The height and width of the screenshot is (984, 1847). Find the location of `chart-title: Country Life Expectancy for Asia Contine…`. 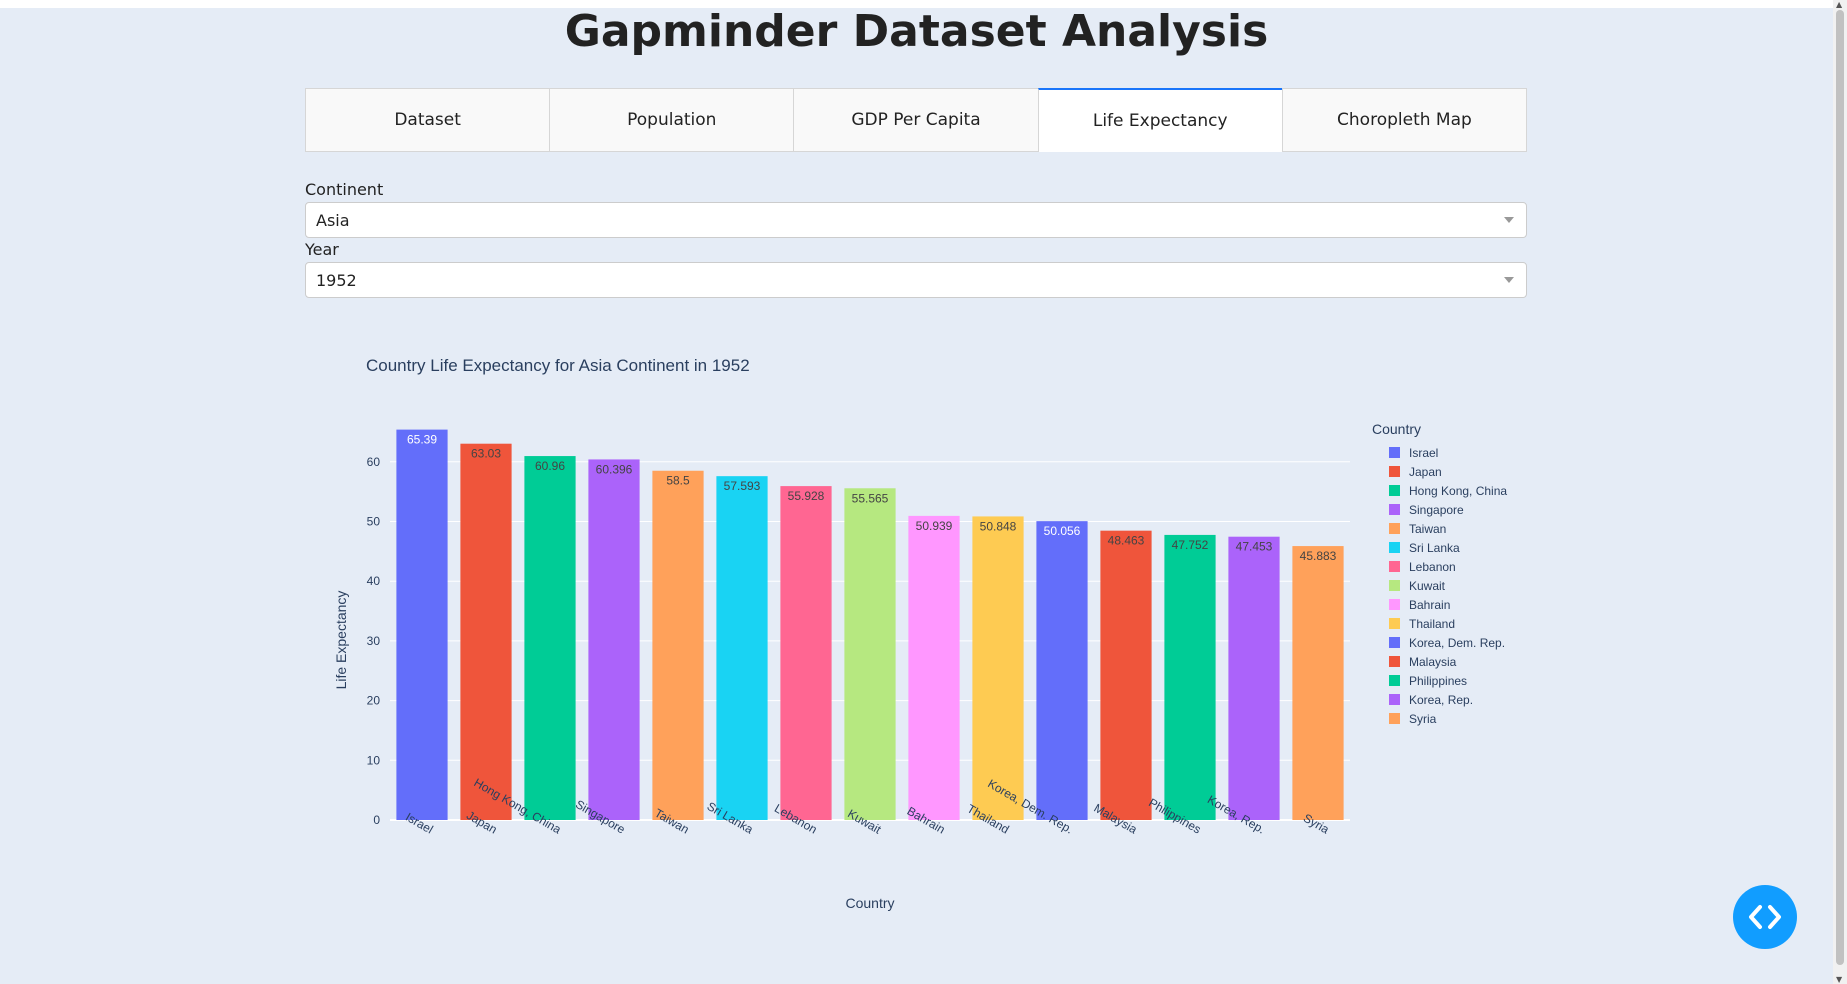

chart-title: Country Life Expectancy for Asia Contine… is located at coordinates (558, 365).